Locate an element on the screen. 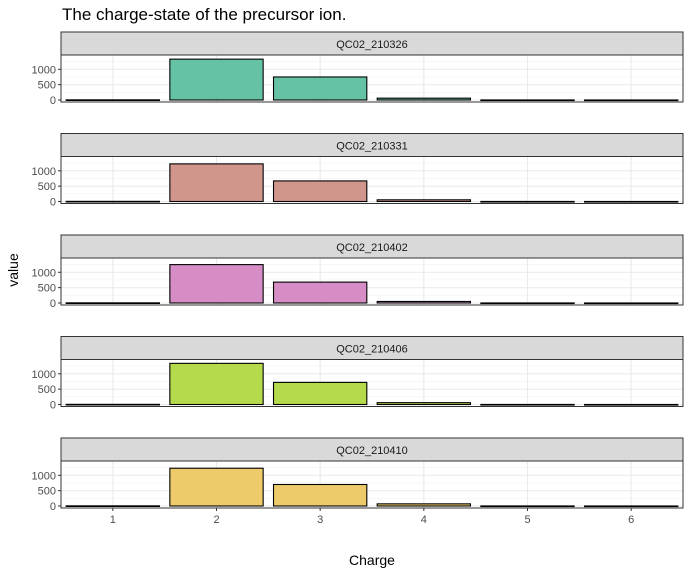  facet-strip-label: QC02_210331 is located at coordinates (372, 147).